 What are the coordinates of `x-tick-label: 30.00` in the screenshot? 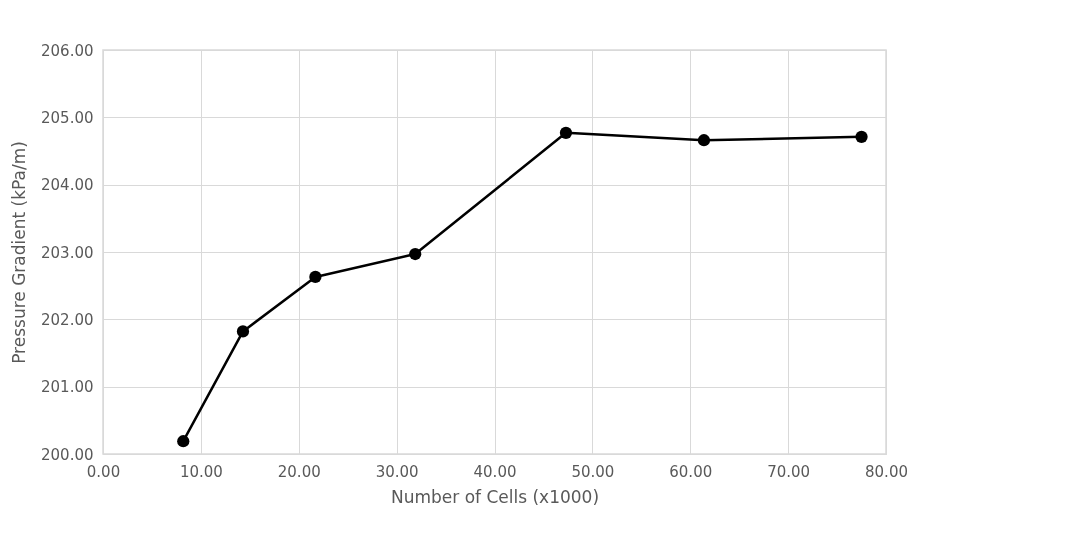 It's located at (397, 471).